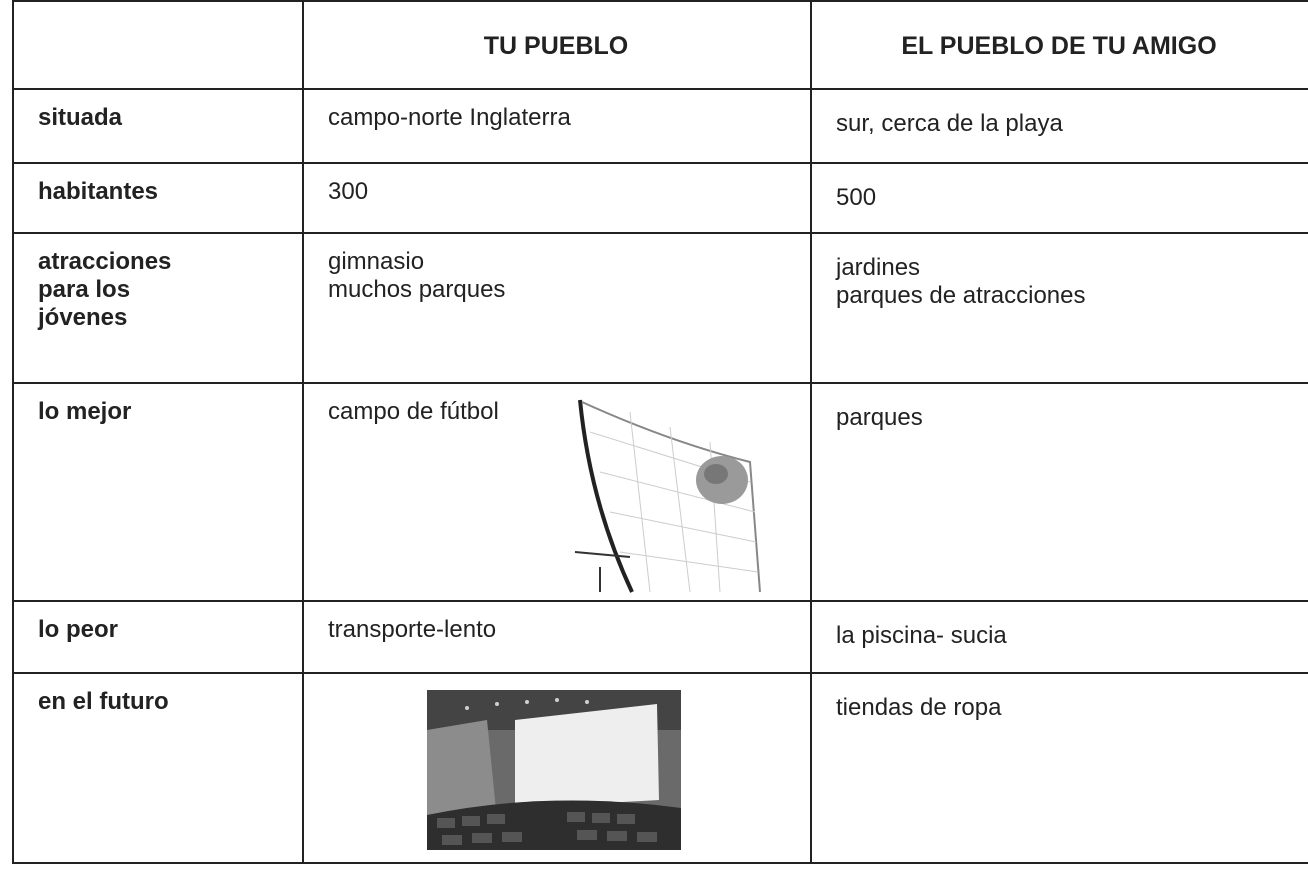 The width and height of the screenshot is (1308, 891). I want to click on cell-text: sur, cerca de la playa, so click(949, 123).